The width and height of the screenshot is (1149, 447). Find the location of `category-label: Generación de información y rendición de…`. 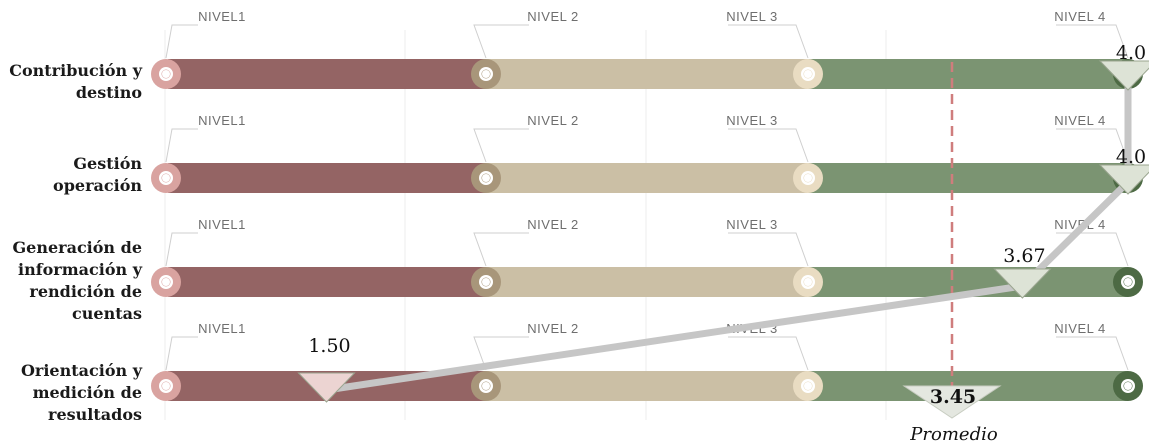

category-label: Generación de información y rendición de… is located at coordinates (77, 280).